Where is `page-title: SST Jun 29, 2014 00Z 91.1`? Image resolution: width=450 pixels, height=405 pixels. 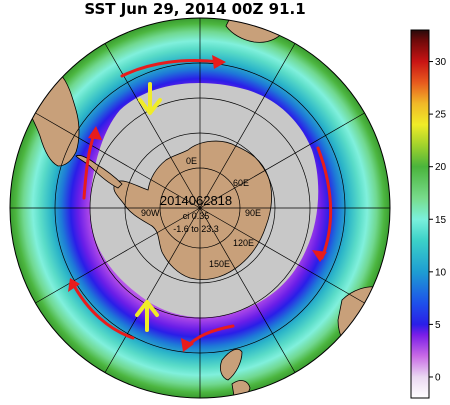
page-title: SST Jun 29, 2014 00Z 91.1 is located at coordinates (195, 9).